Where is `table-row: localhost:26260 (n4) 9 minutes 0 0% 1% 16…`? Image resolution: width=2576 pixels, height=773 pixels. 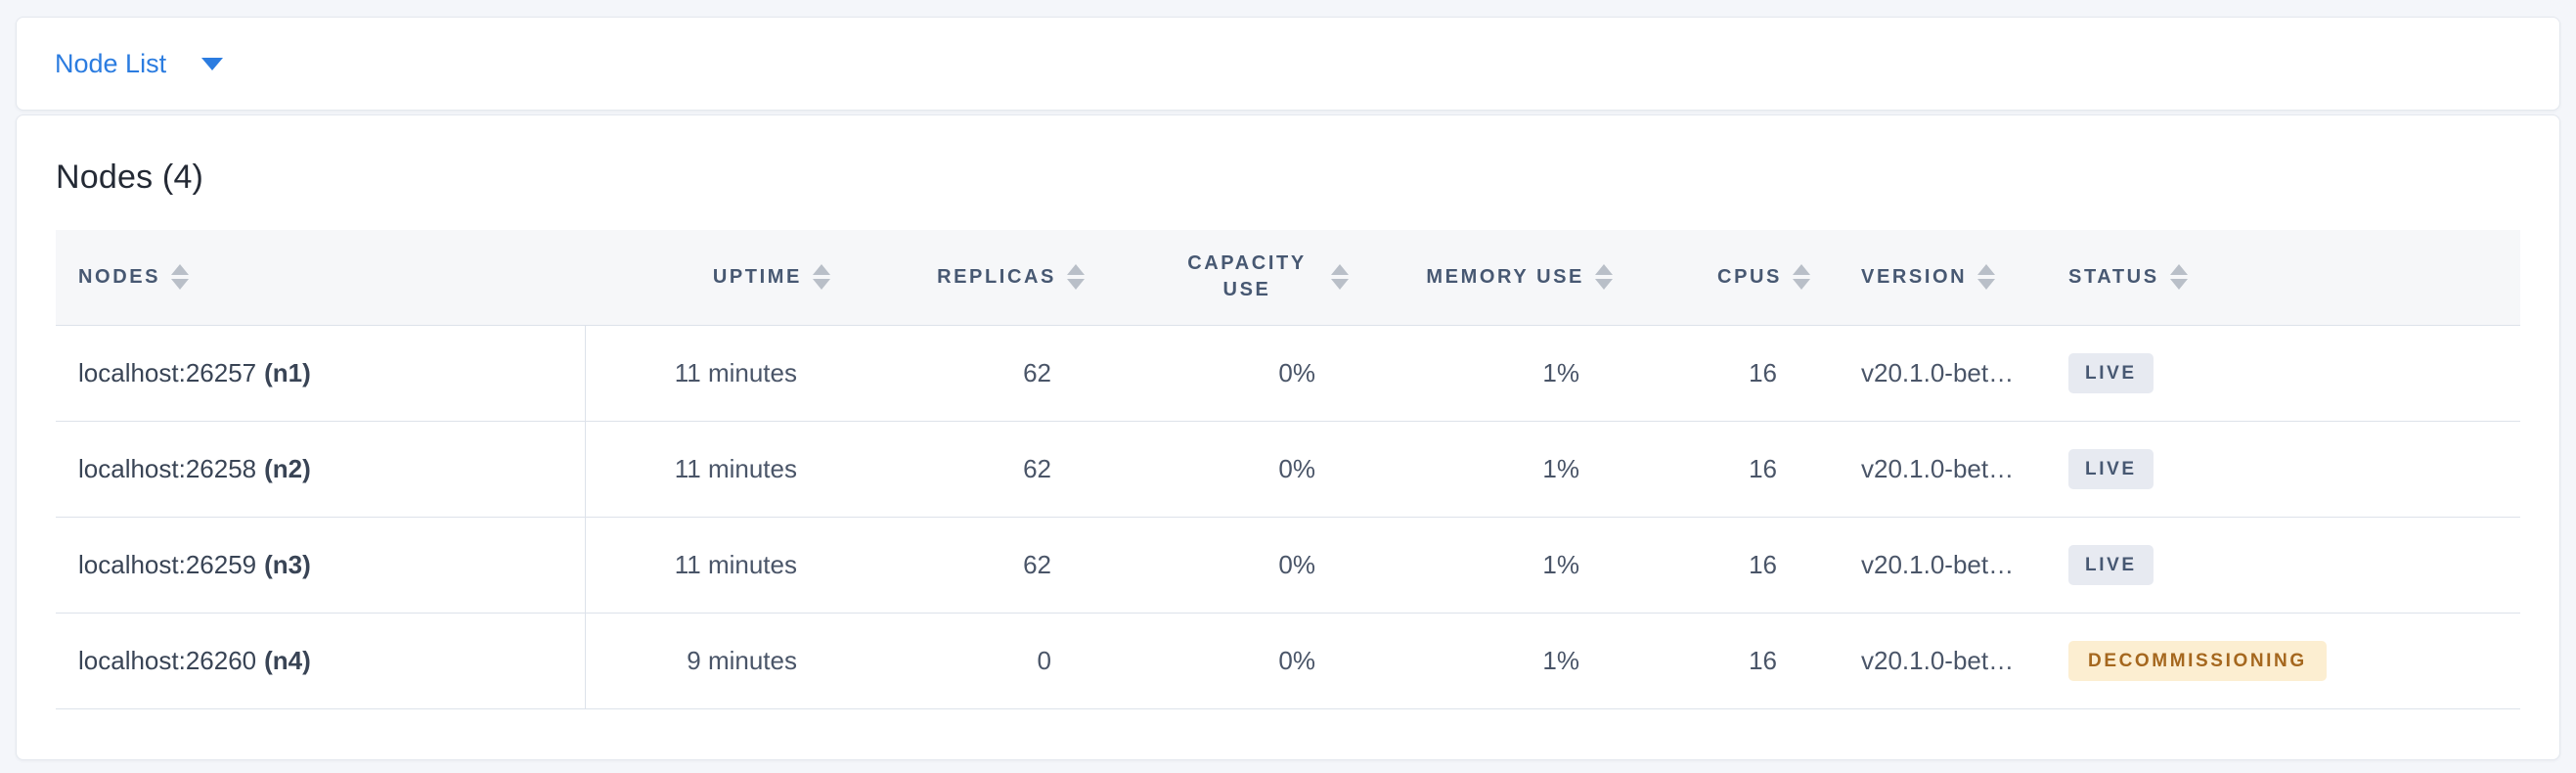 table-row: localhost:26260 (n4) 9 minutes 0 0% 1% 16… is located at coordinates (1288, 661).